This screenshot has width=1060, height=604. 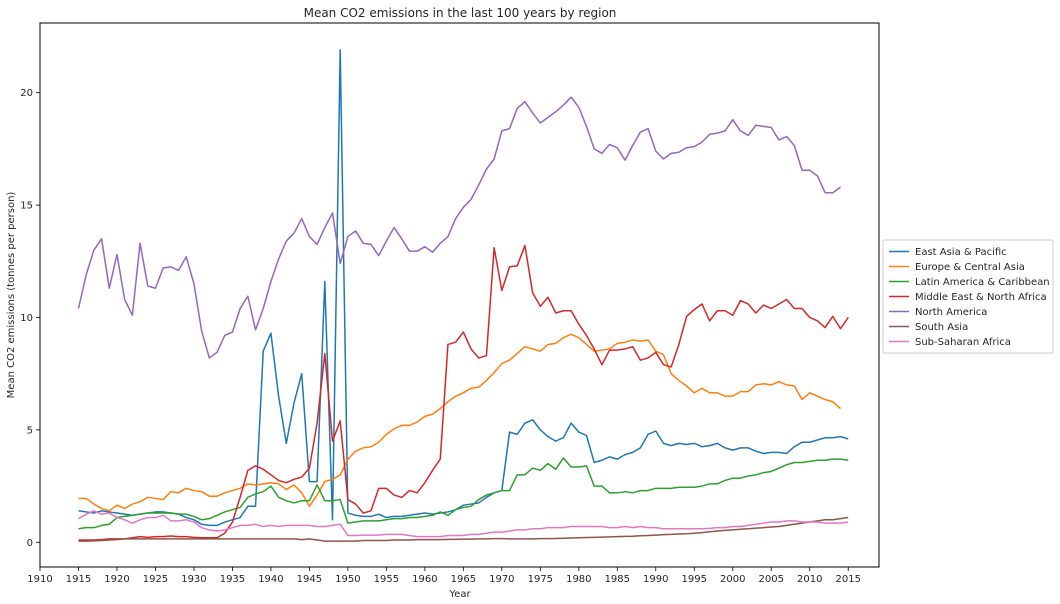 What do you see at coordinates (970, 267) in the screenshot?
I see `legend-label: Europe & Central Asia` at bounding box center [970, 267].